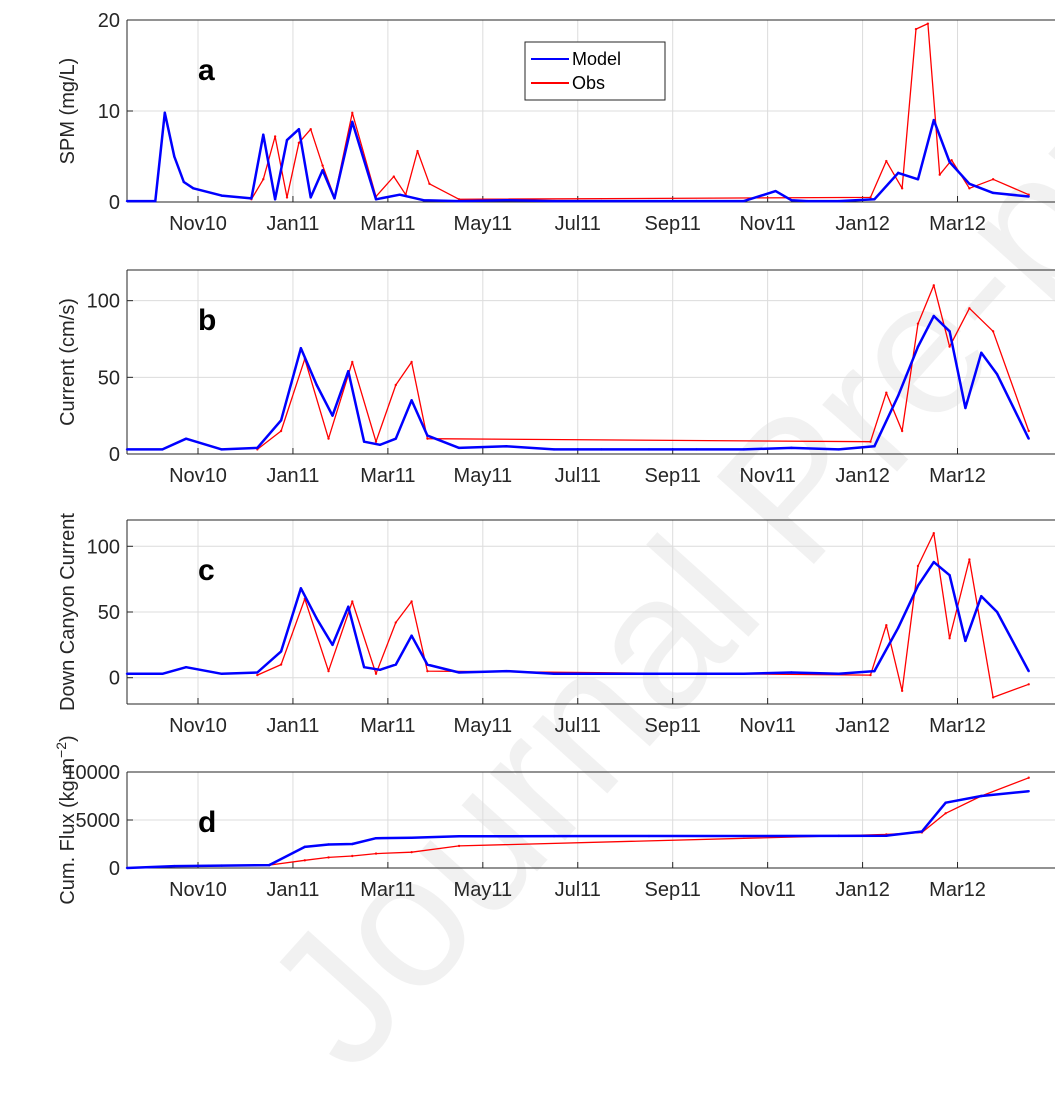 The width and height of the screenshot is (1055, 1107). What do you see at coordinates (207, 822) in the screenshot?
I see `panel-label: d` at bounding box center [207, 822].